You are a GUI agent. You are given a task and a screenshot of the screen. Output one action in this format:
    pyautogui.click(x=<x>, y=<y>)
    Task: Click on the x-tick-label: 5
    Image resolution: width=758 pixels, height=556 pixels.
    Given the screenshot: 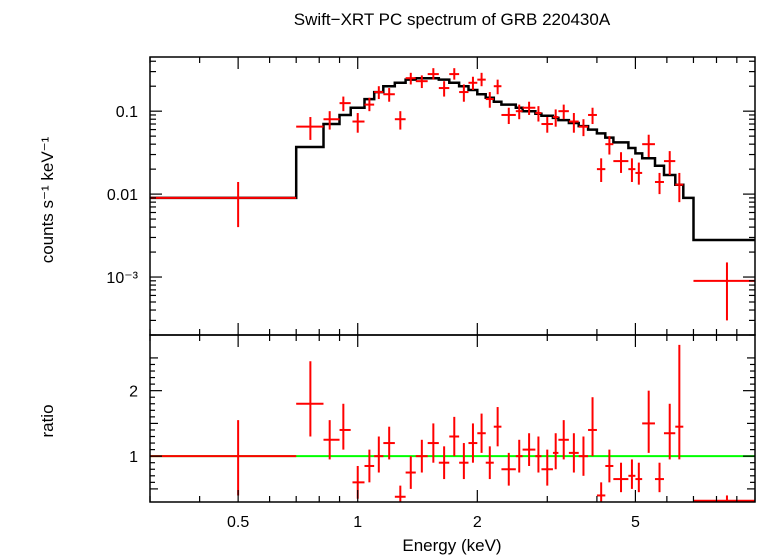 What is the action you would take?
    pyautogui.click(x=635, y=522)
    